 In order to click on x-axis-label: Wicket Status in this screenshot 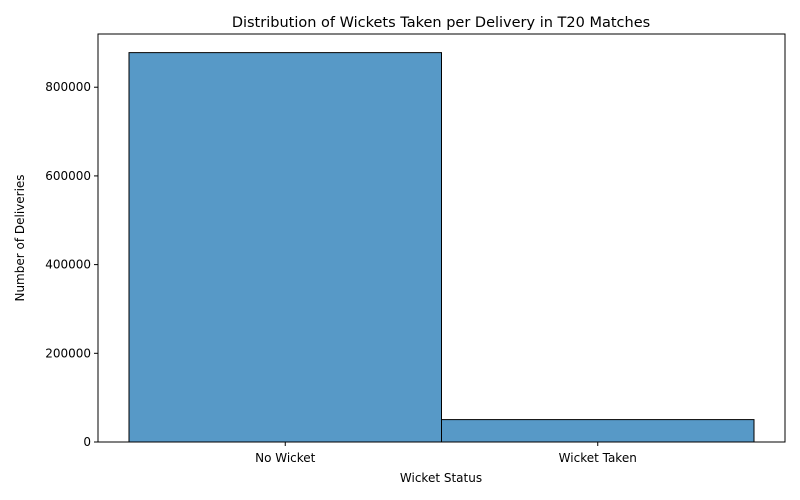, I will do `click(441, 478)`.